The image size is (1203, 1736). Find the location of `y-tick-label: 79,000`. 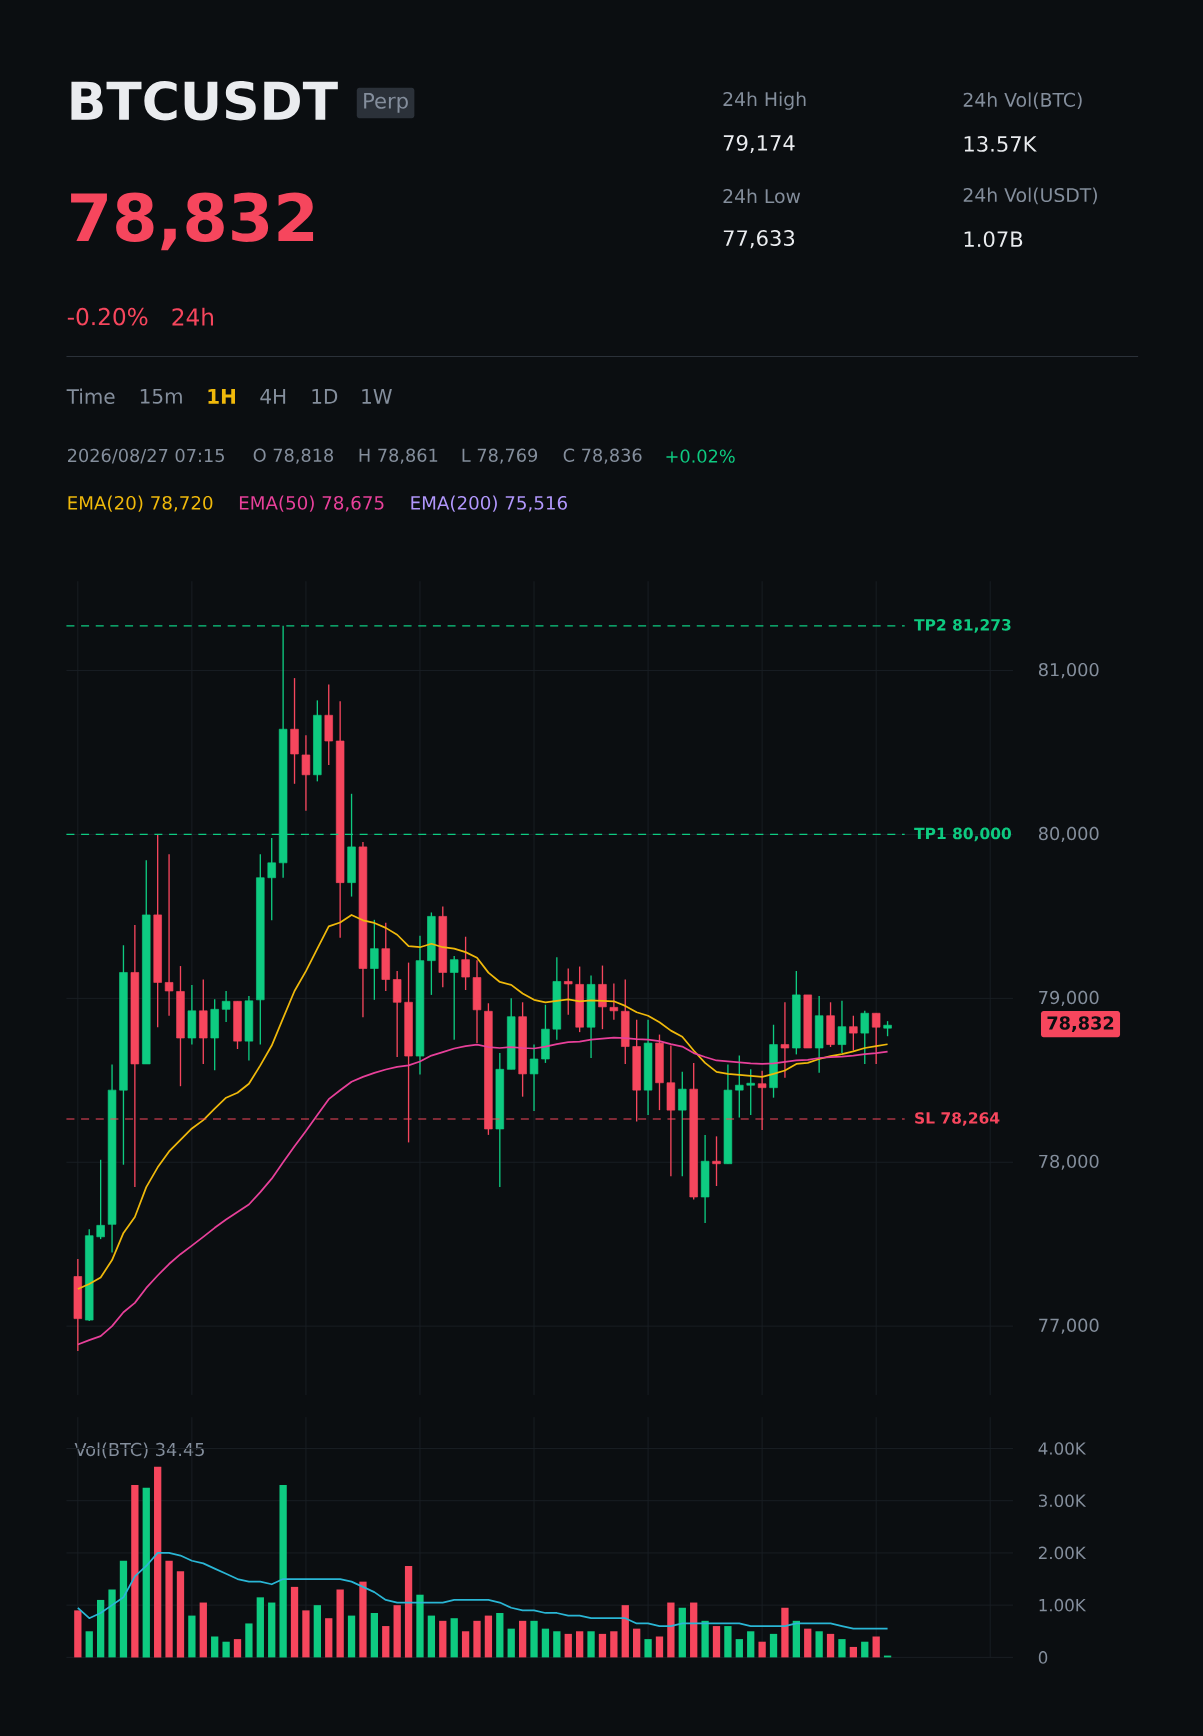

y-tick-label: 79,000 is located at coordinates (1068, 998).